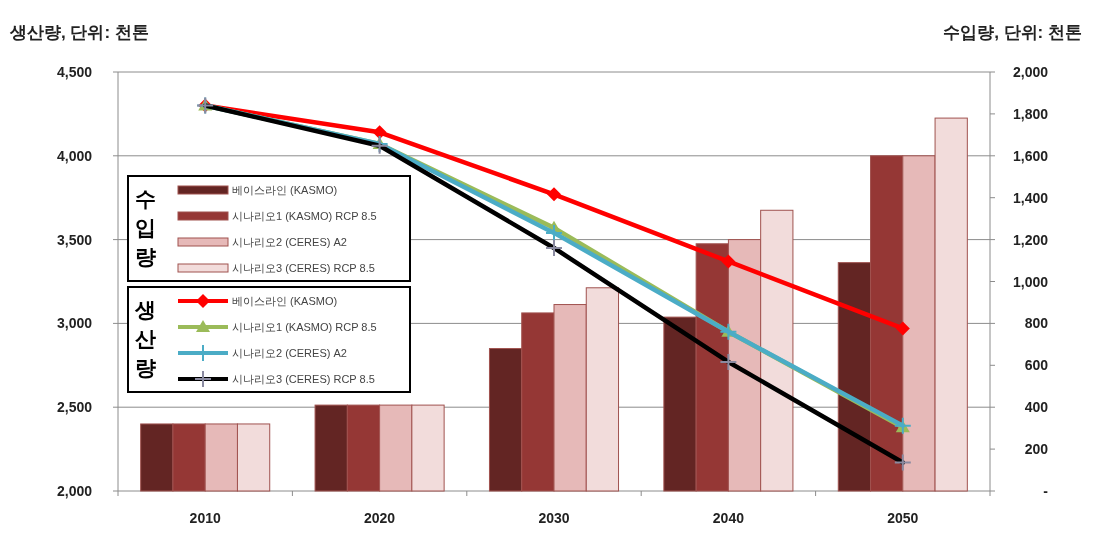 The image size is (1094, 540). I want to click on y2-tick-label: 1,400, so click(1030, 197).